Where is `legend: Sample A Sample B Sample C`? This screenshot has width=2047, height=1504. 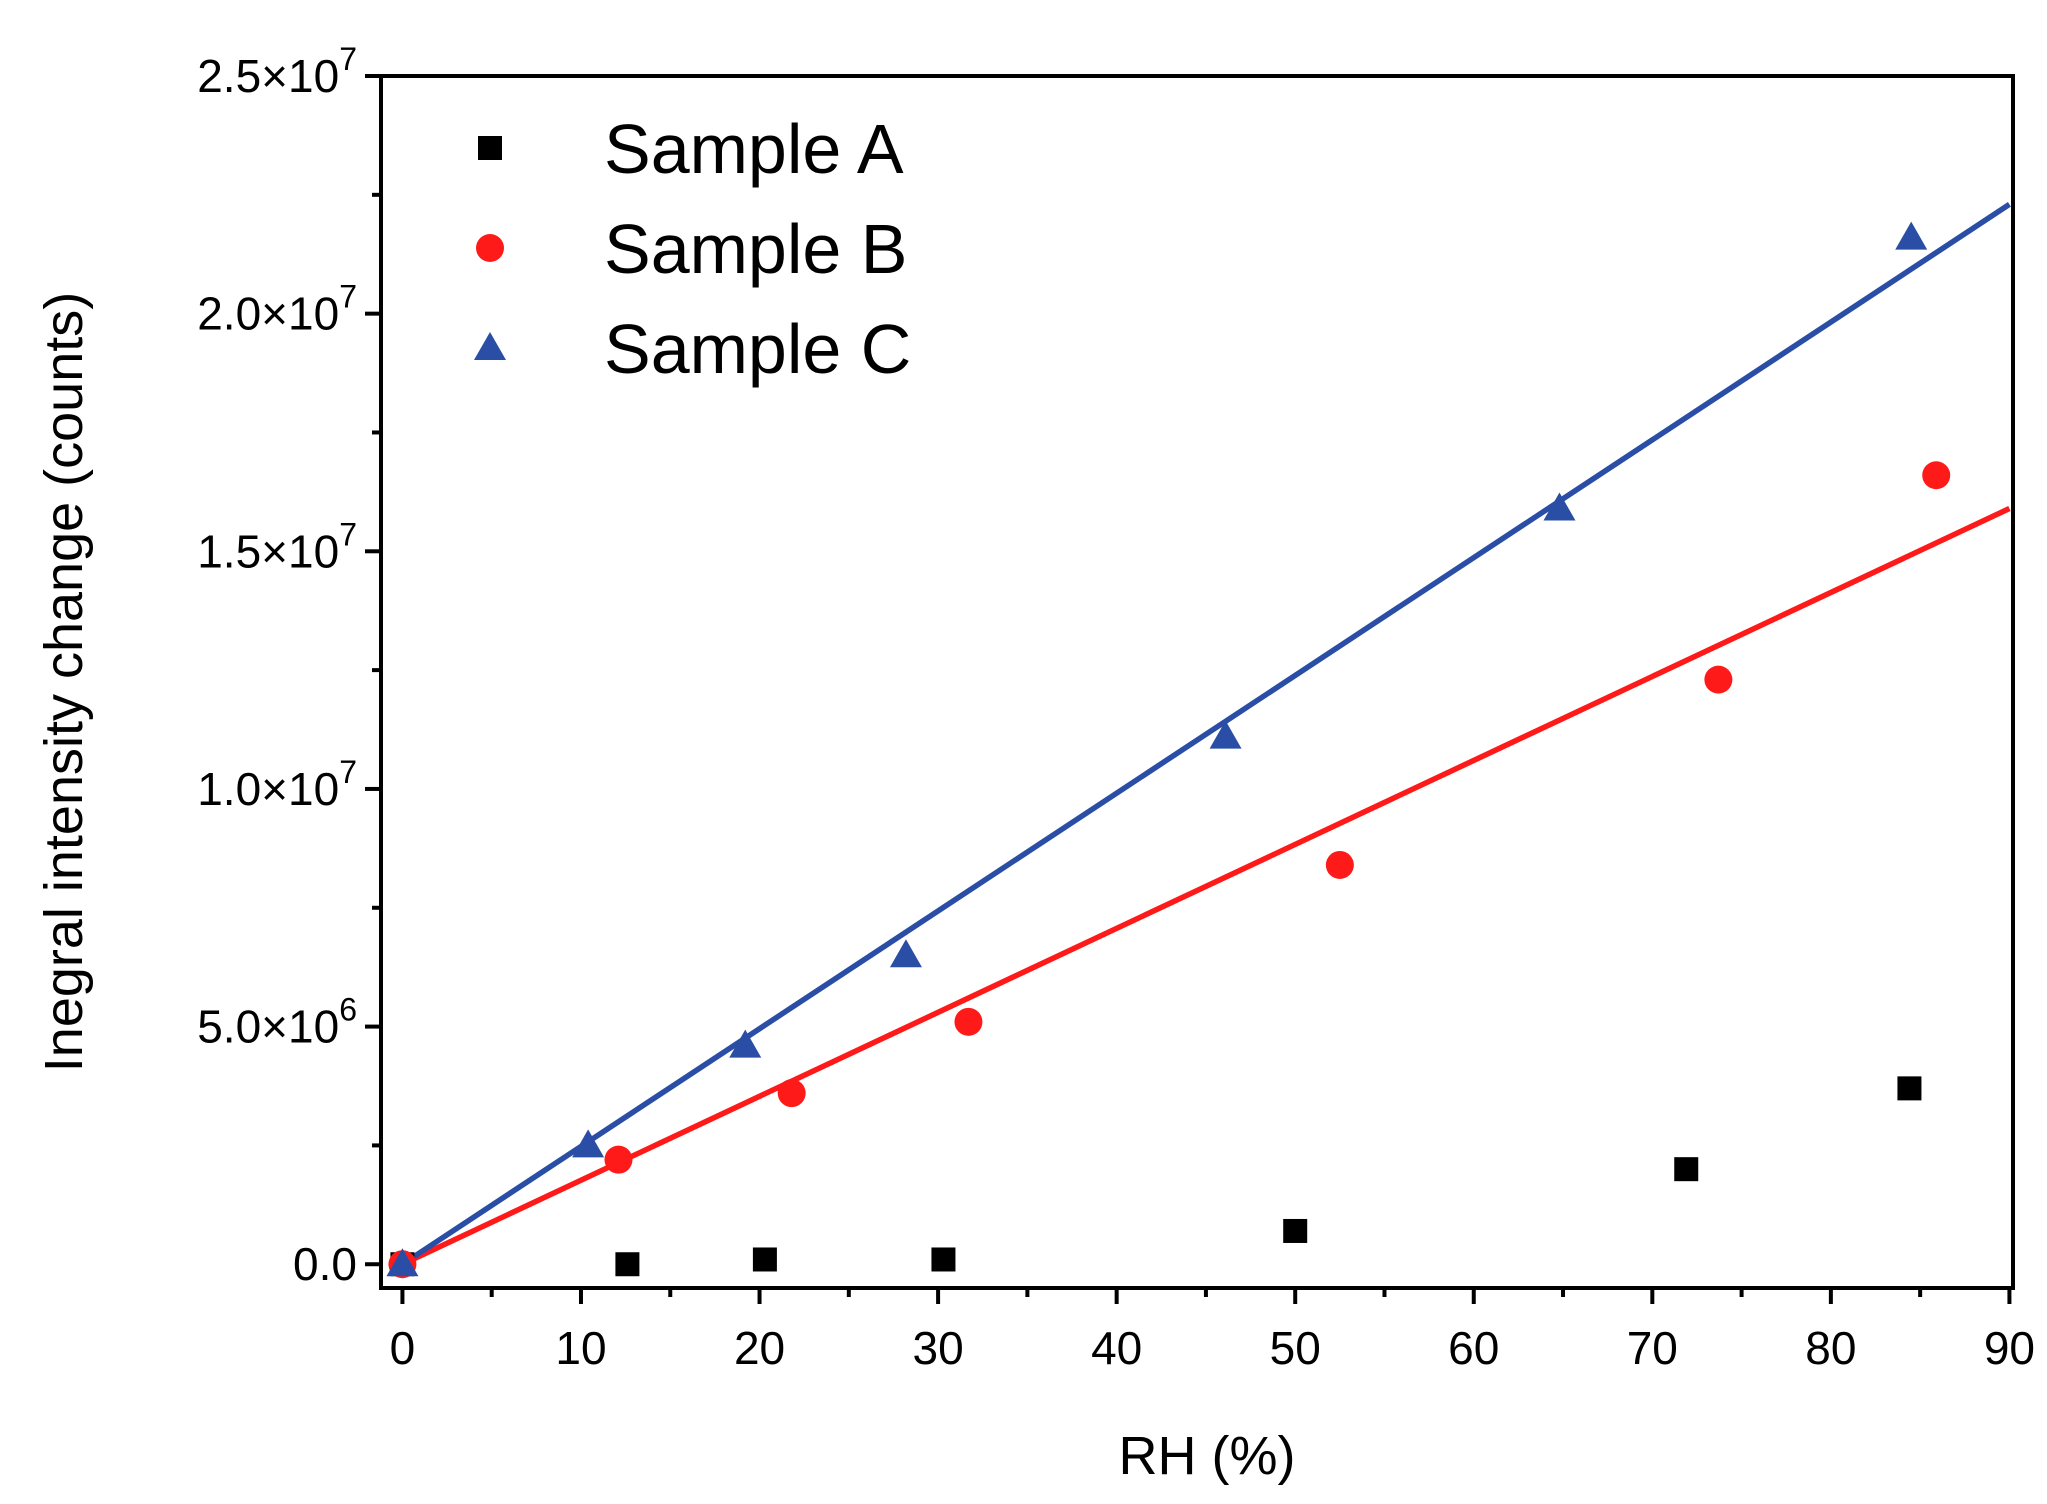 legend: Sample A Sample B Sample C is located at coordinates (692, 249).